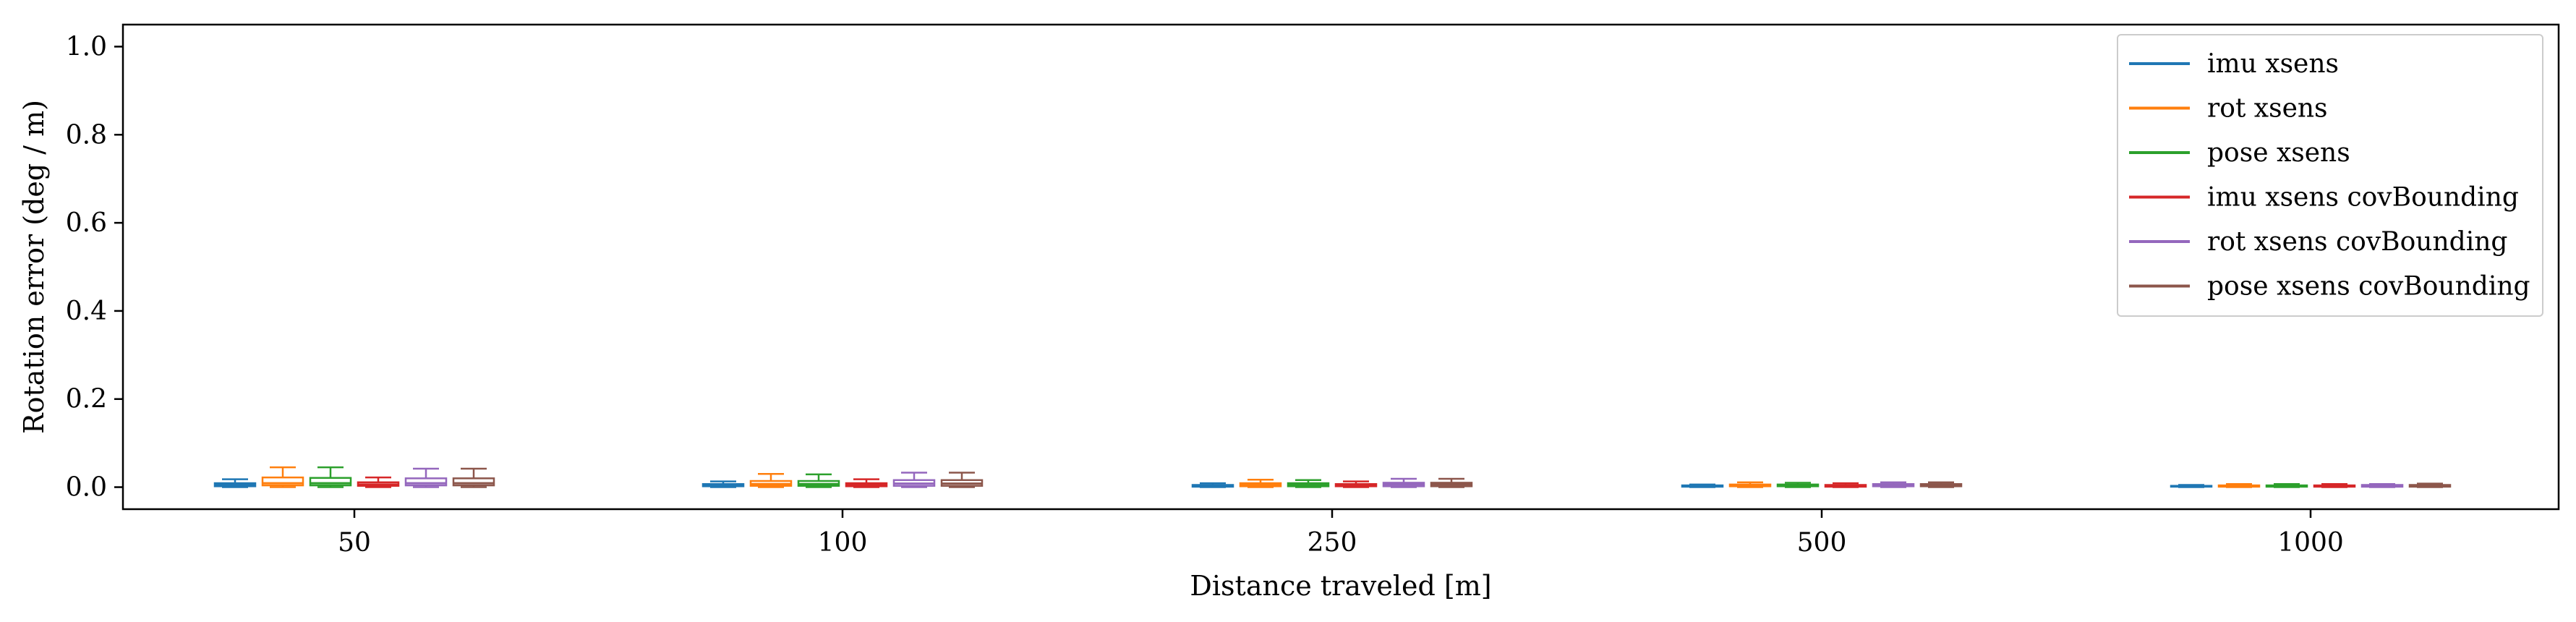 This screenshot has height=622, width=2576. What do you see at coordinates (86, 488) in the screenshot?
I see `y-tick-label-0: 0.0` at bounding box center [86, 488].